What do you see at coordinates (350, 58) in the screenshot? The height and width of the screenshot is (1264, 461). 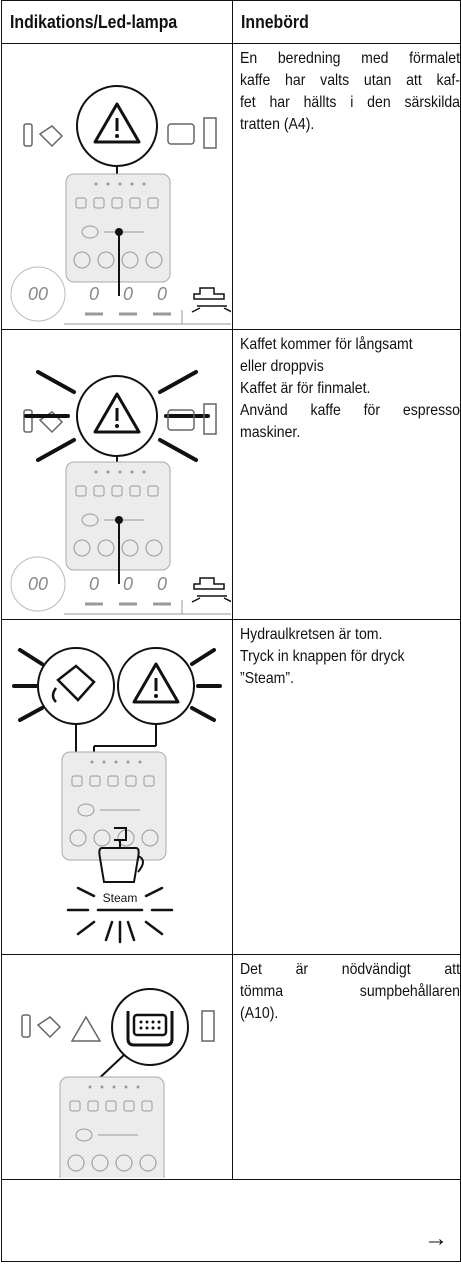 I see `text-line: En beredning med förmalet` at bounding box center [350, 58].